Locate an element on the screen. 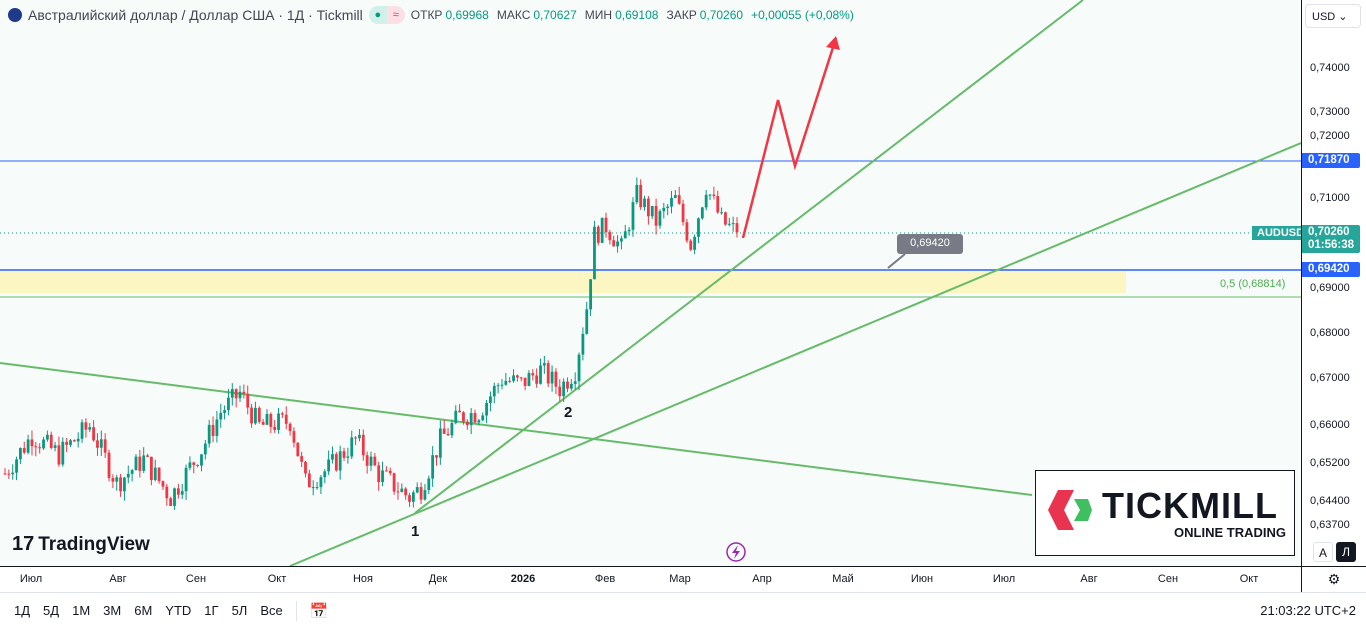 The image size is (1366, 628). tradingview-logo: 17 TradingView is located at coordinates (81, 544).